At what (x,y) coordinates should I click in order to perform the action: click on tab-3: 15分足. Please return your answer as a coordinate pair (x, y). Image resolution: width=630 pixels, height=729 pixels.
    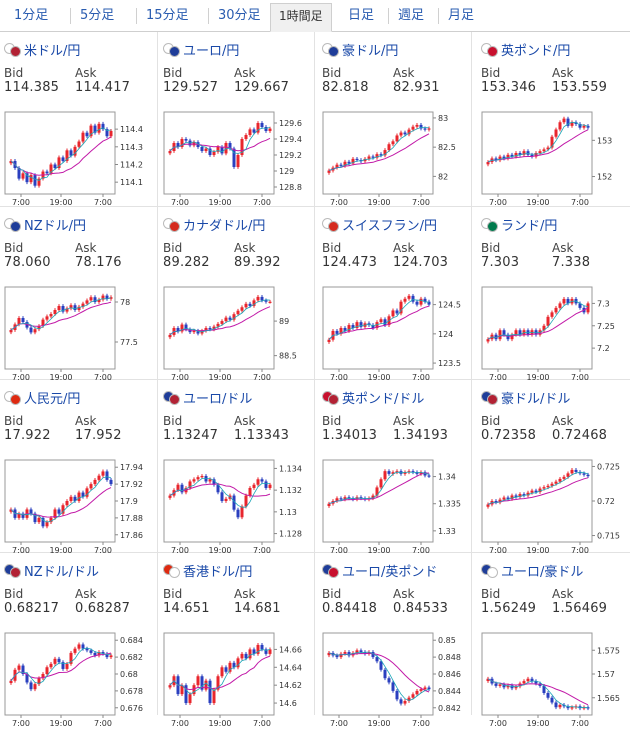
    Looking at the image, I should click on (167, 15).